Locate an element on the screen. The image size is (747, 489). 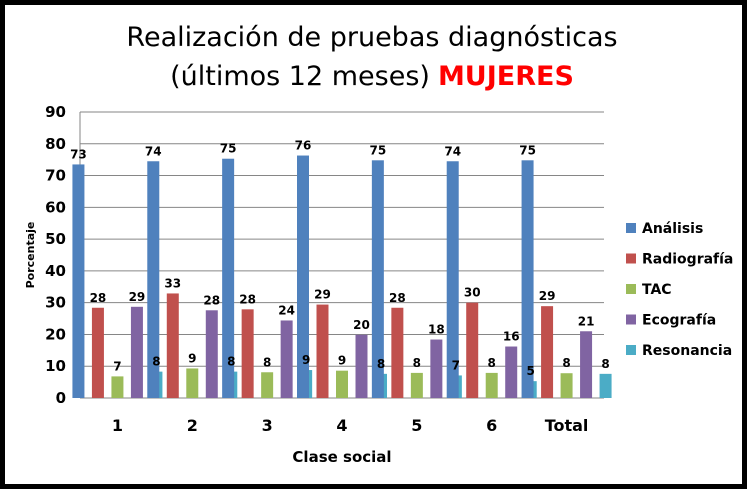
data-label-Ecografía-6: 16 is located at coordinates (511, 337).